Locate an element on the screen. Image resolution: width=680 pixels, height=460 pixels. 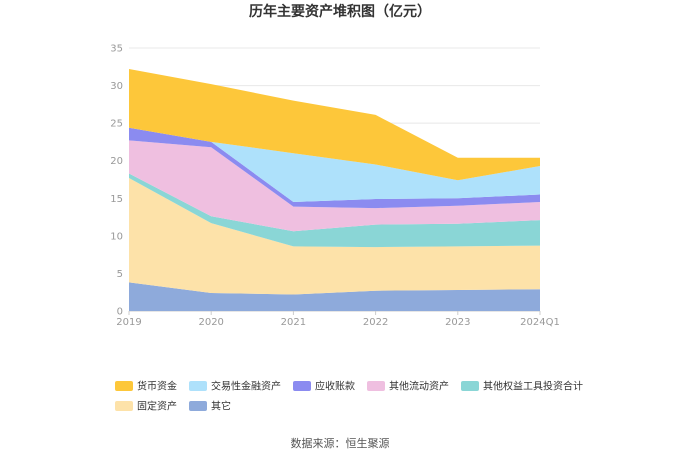
x-tick-label: 2022 is located at coordinates (375, 322).